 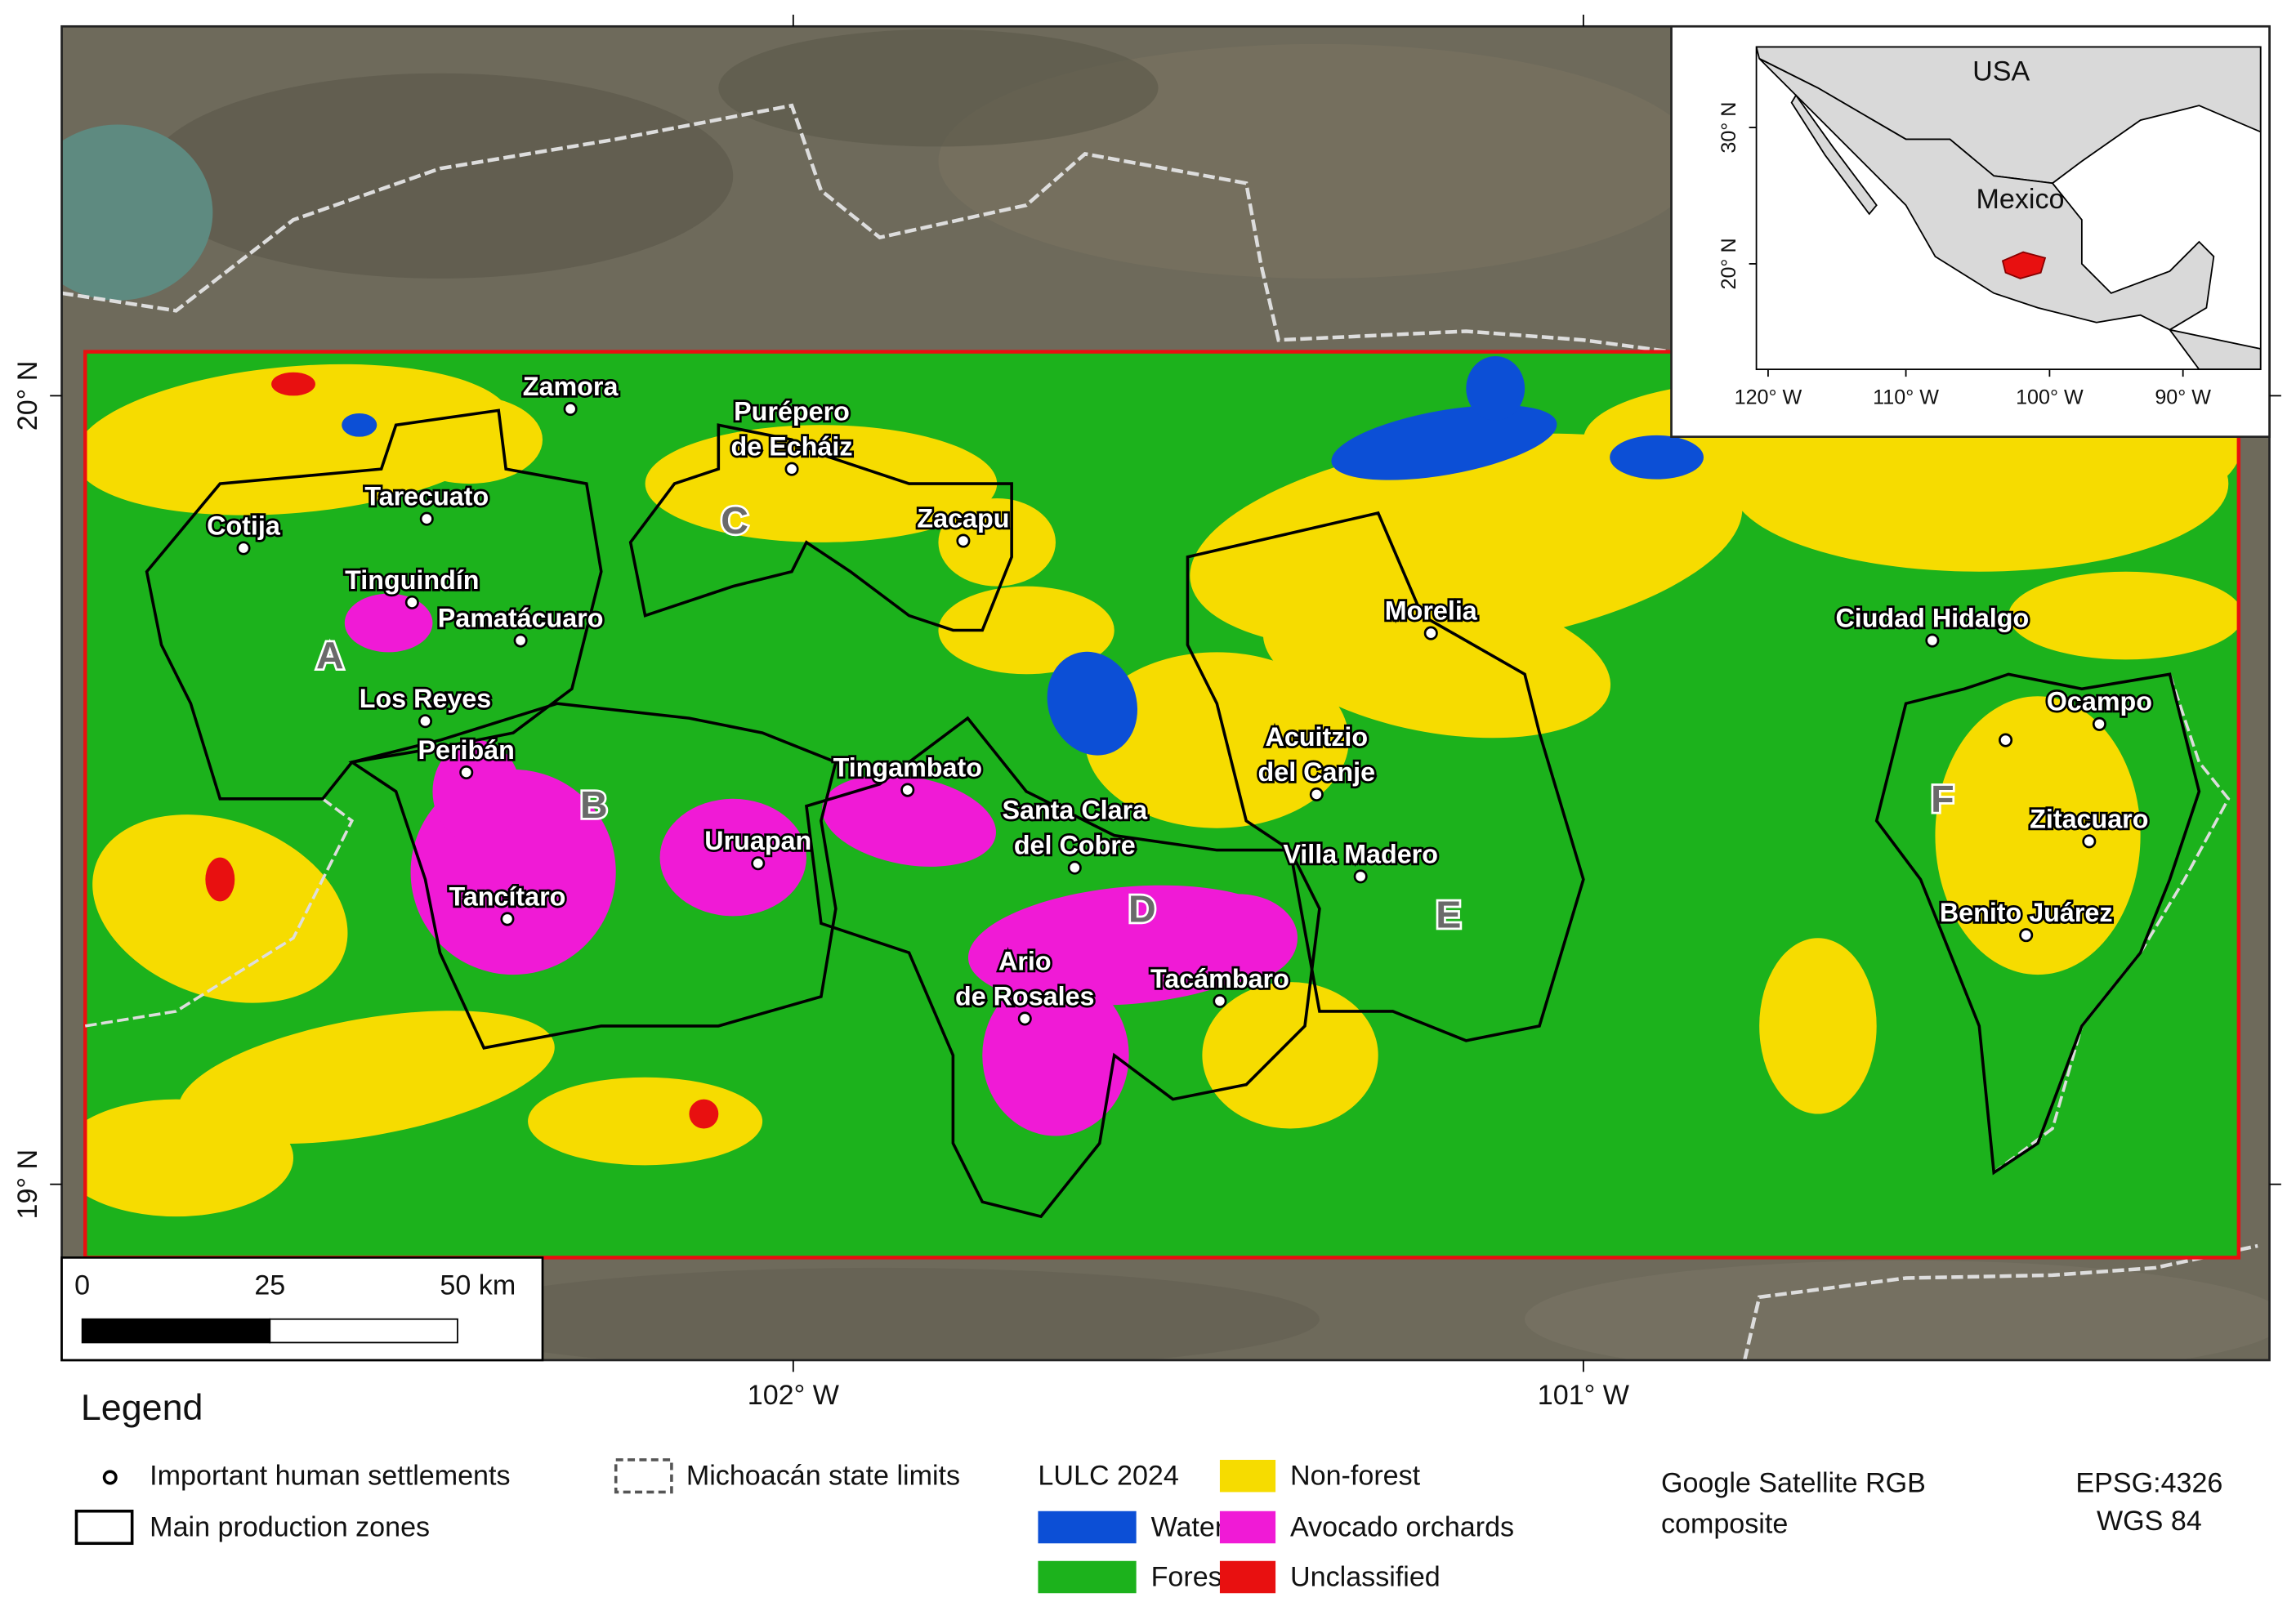 I want to click on inset-label: USA, so click(x=2001, y=71).